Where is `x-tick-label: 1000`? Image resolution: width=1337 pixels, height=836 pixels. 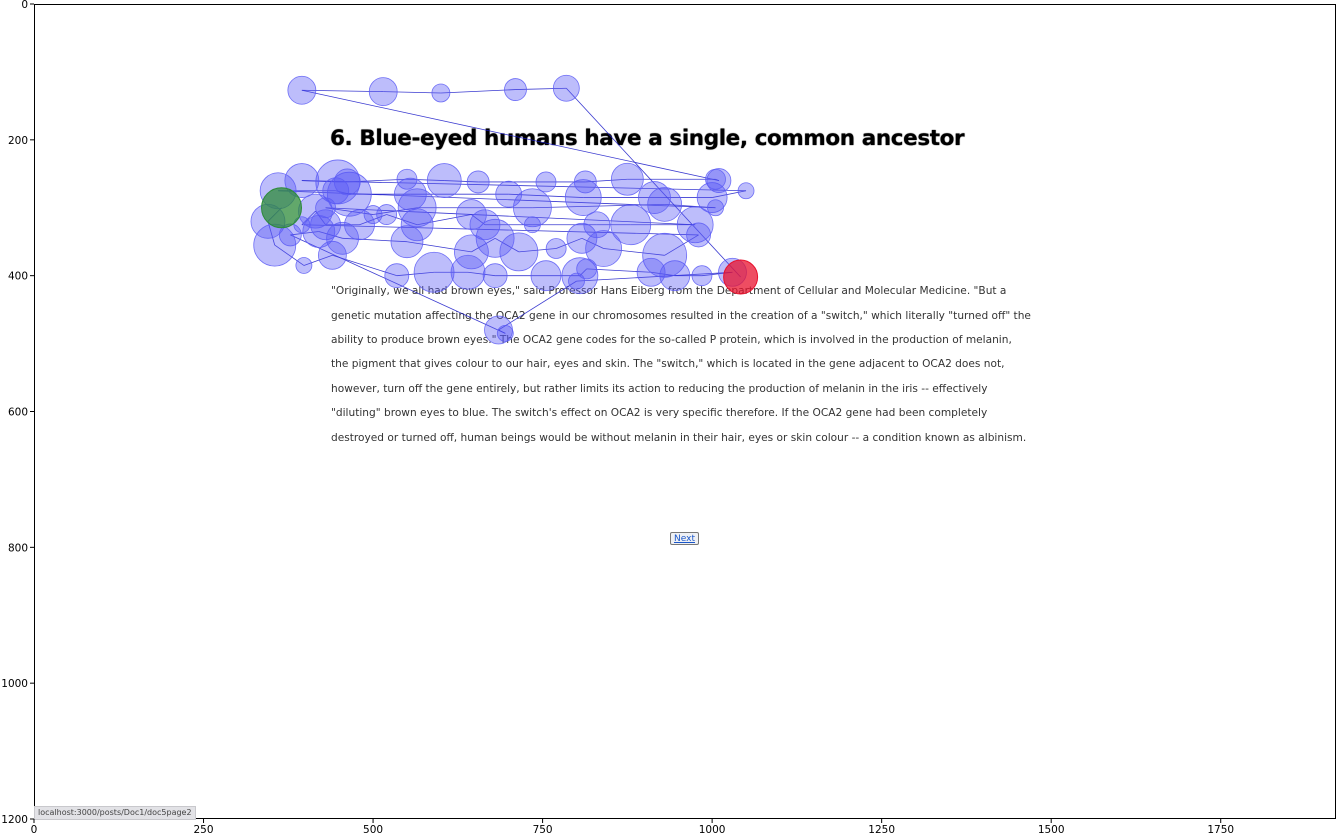
x-tick-label: 1000 is located at coordinates (712, 830).